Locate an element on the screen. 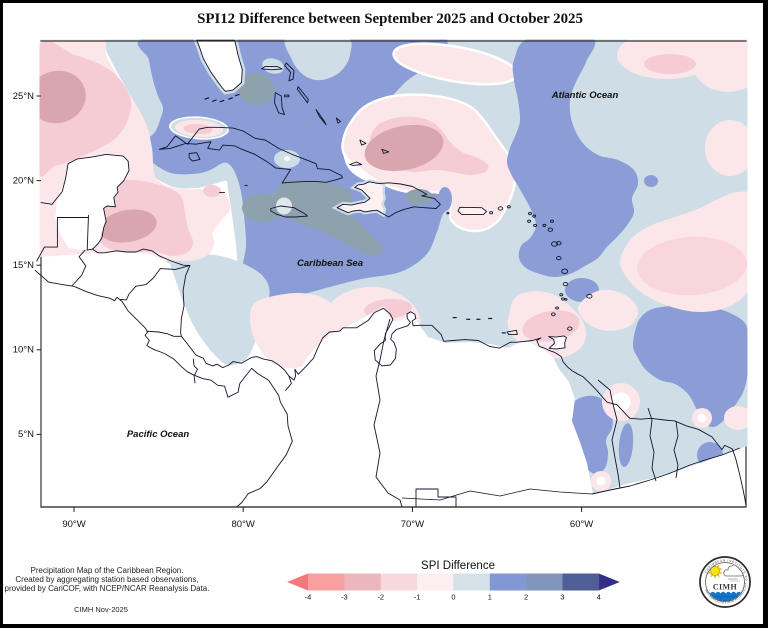  svg-text: 1 is located at coordinates (490, 597).